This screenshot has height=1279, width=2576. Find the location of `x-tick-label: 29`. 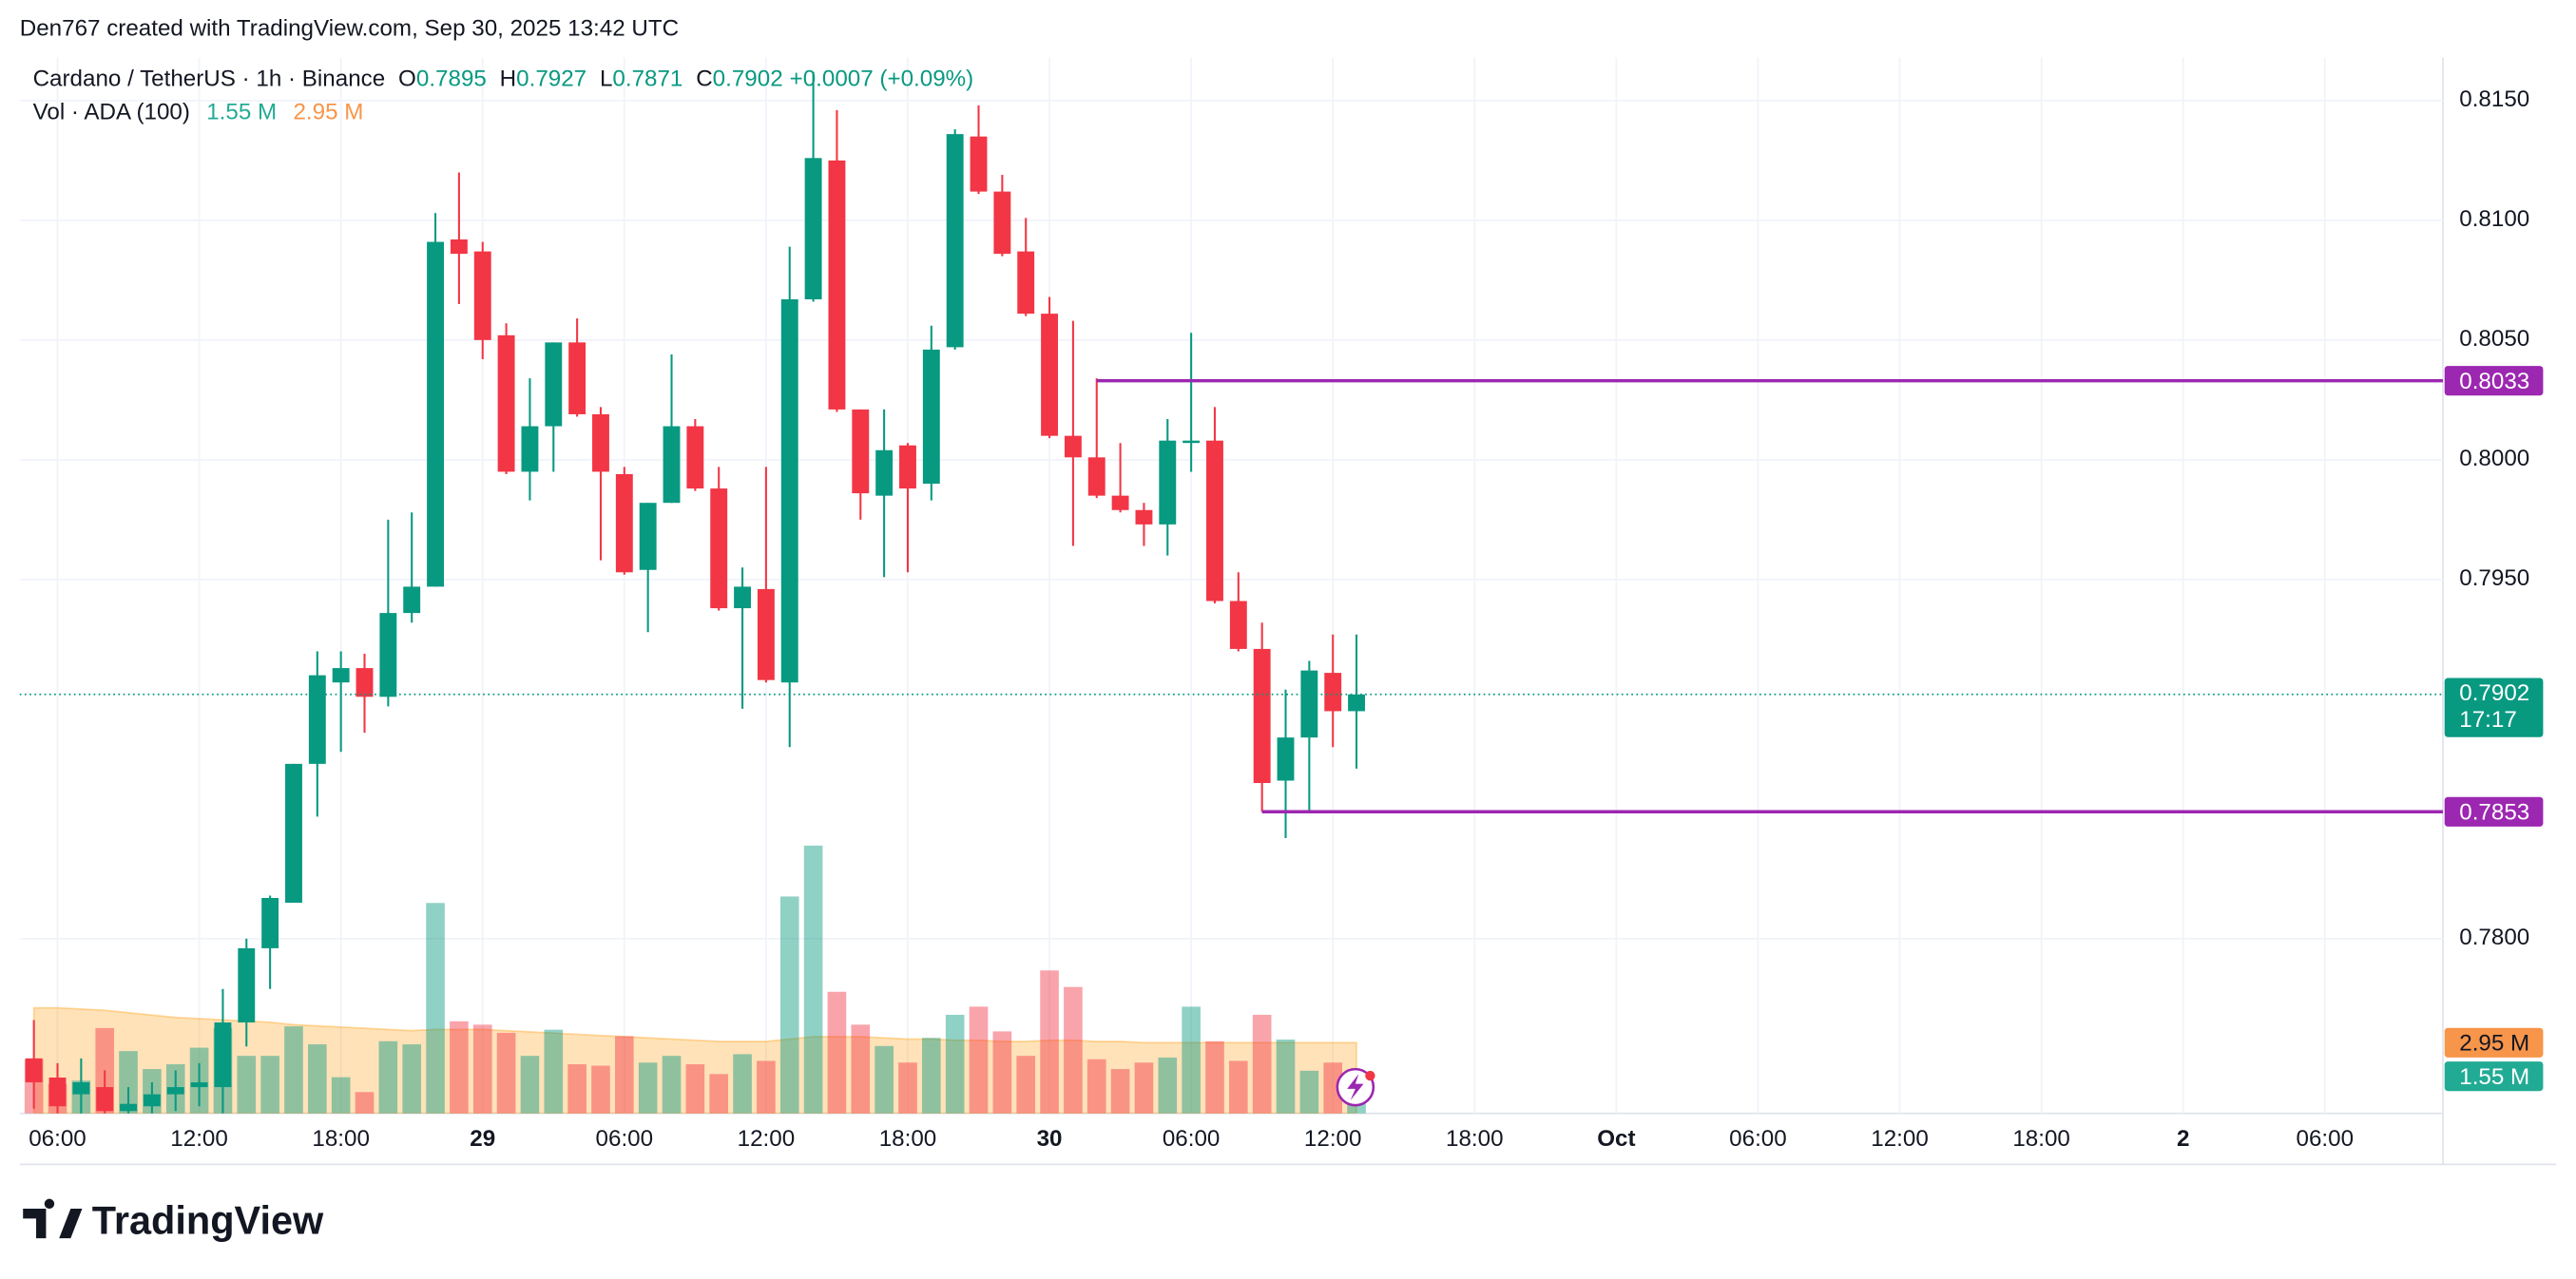

x-tick-label: 29 is located at coordinates (482, 1139).